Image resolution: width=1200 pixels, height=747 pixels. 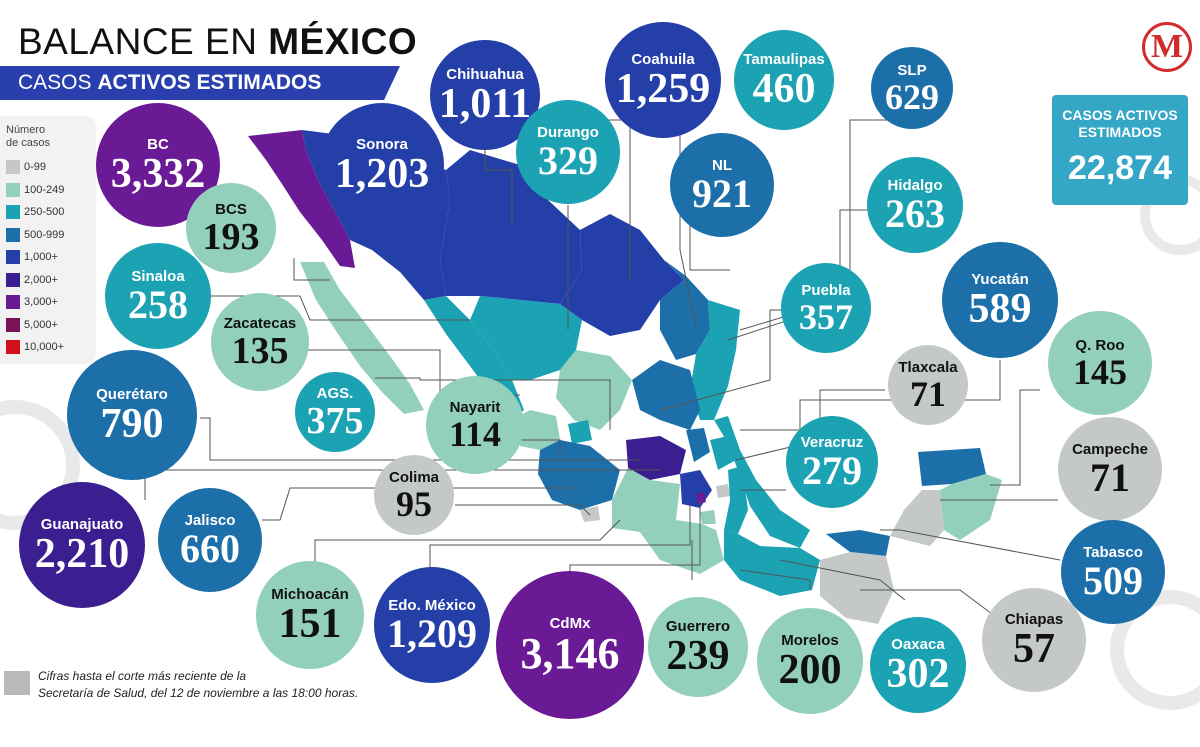 I want to click on milenio-logo: M, so click(x=1167, y=47).